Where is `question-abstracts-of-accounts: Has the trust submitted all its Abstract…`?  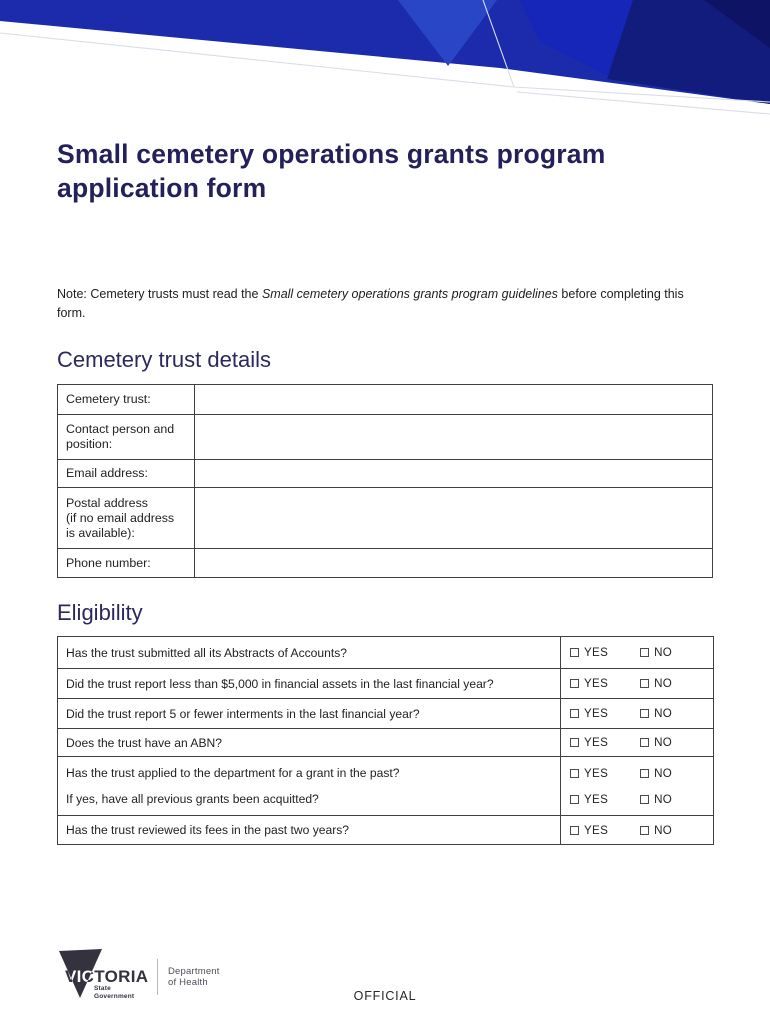
question-abstracts-of-accounts: Has the trust submitted all its Abstract… is located at coordinates (309, 652).